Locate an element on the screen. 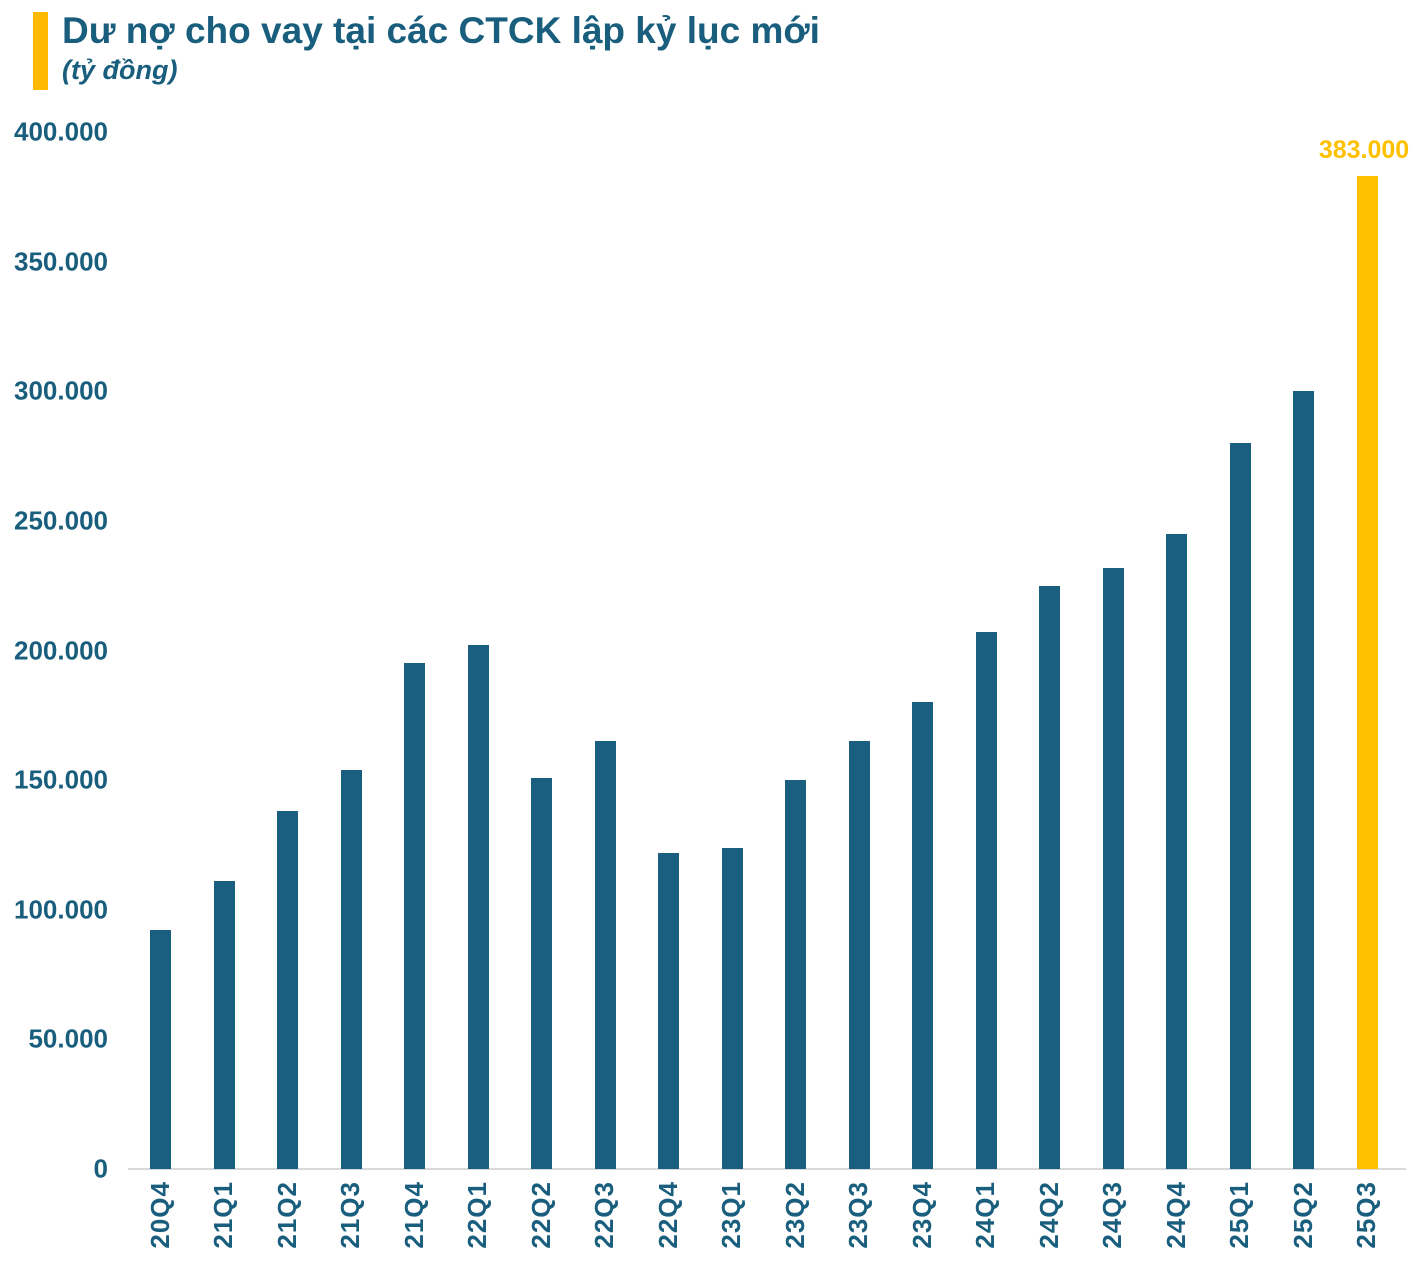 This screenshot has height=1262, width=1418. x-axis-label-22Q1: 22Q1 is located at coordinates (477, 1215).